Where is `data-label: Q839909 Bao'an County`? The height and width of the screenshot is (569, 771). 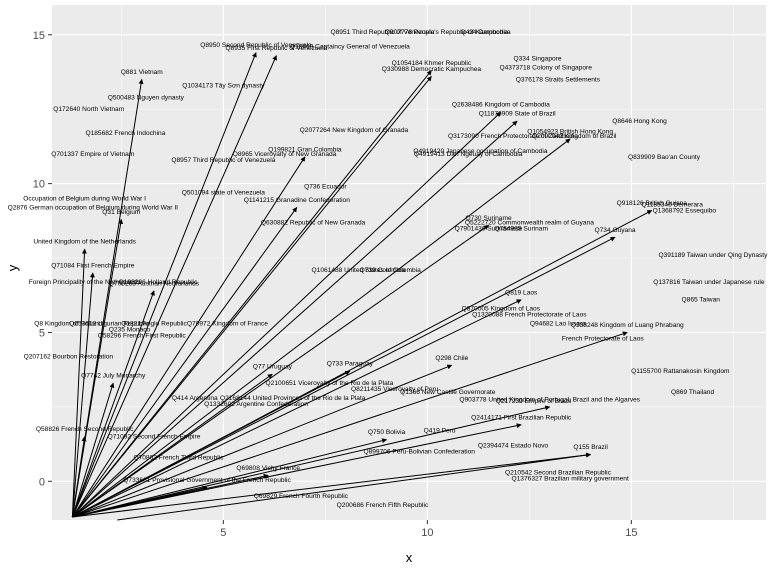
data-label: Q839909 Bao'an County is located at coordinates (664, 157).